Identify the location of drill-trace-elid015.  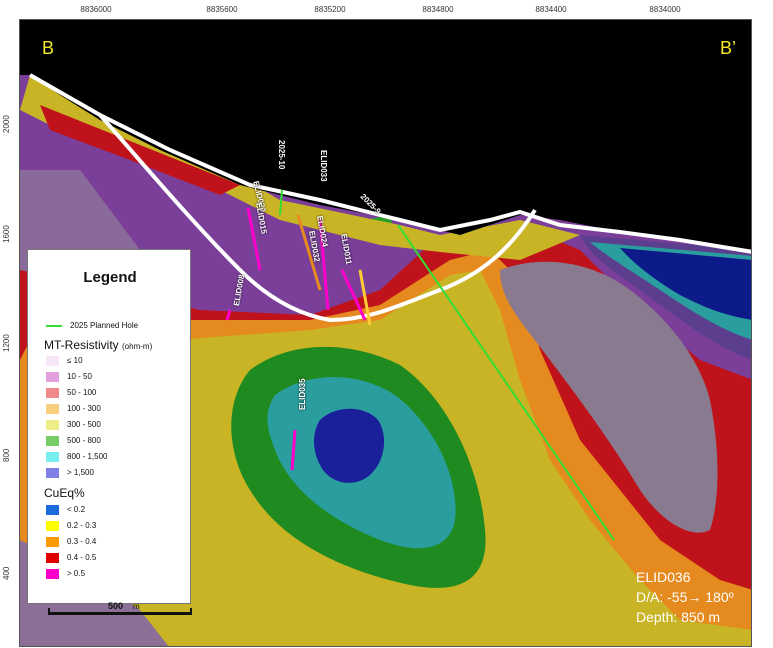
(254, 239).